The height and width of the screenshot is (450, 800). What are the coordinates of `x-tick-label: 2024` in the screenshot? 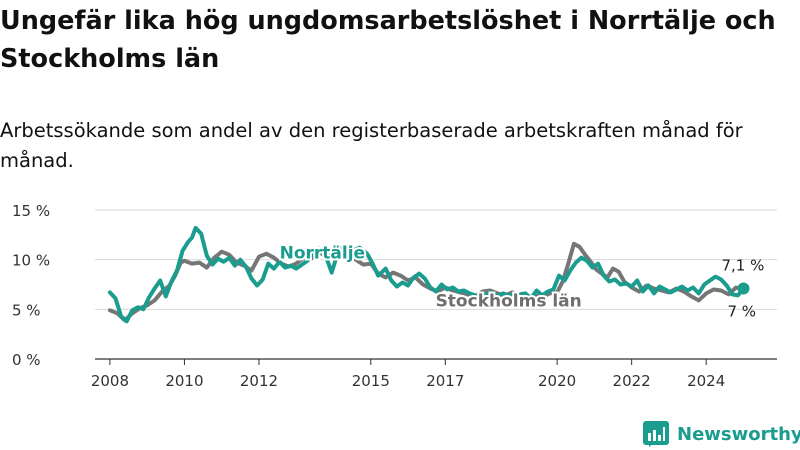 It's located at (706, 381).